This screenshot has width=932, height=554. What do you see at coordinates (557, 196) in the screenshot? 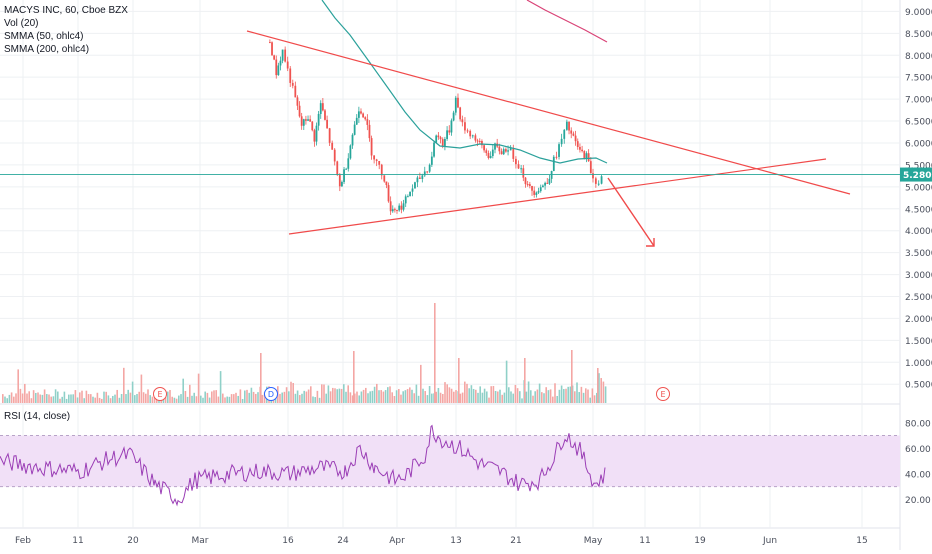
I see `lower-trendline` at bounding box center [557, 196].